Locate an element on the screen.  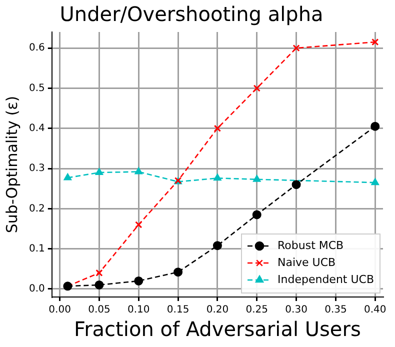
y-tick-label: 0.6 is located at coordinates (36, 48).